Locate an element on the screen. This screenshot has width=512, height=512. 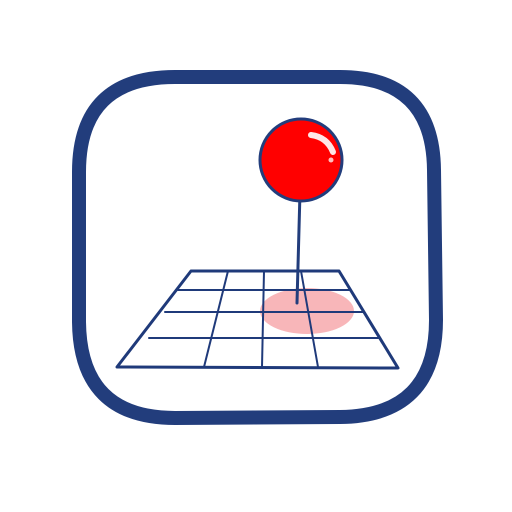
pin-needle is located at coordinates (298, 247).